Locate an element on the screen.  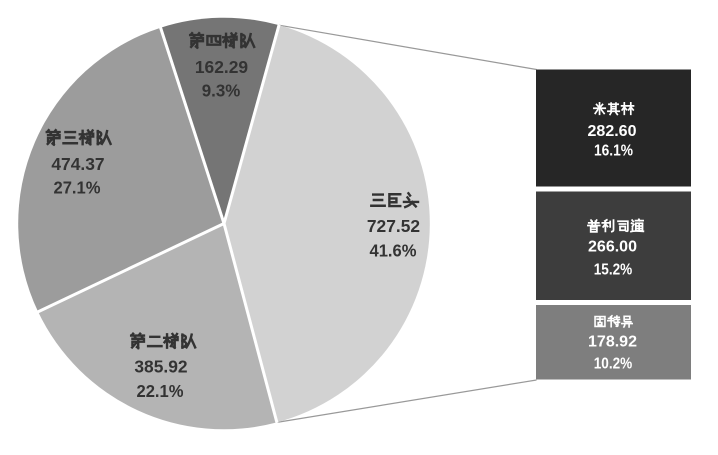
svg-text: 385.92 is located at coordinates (160, 367).